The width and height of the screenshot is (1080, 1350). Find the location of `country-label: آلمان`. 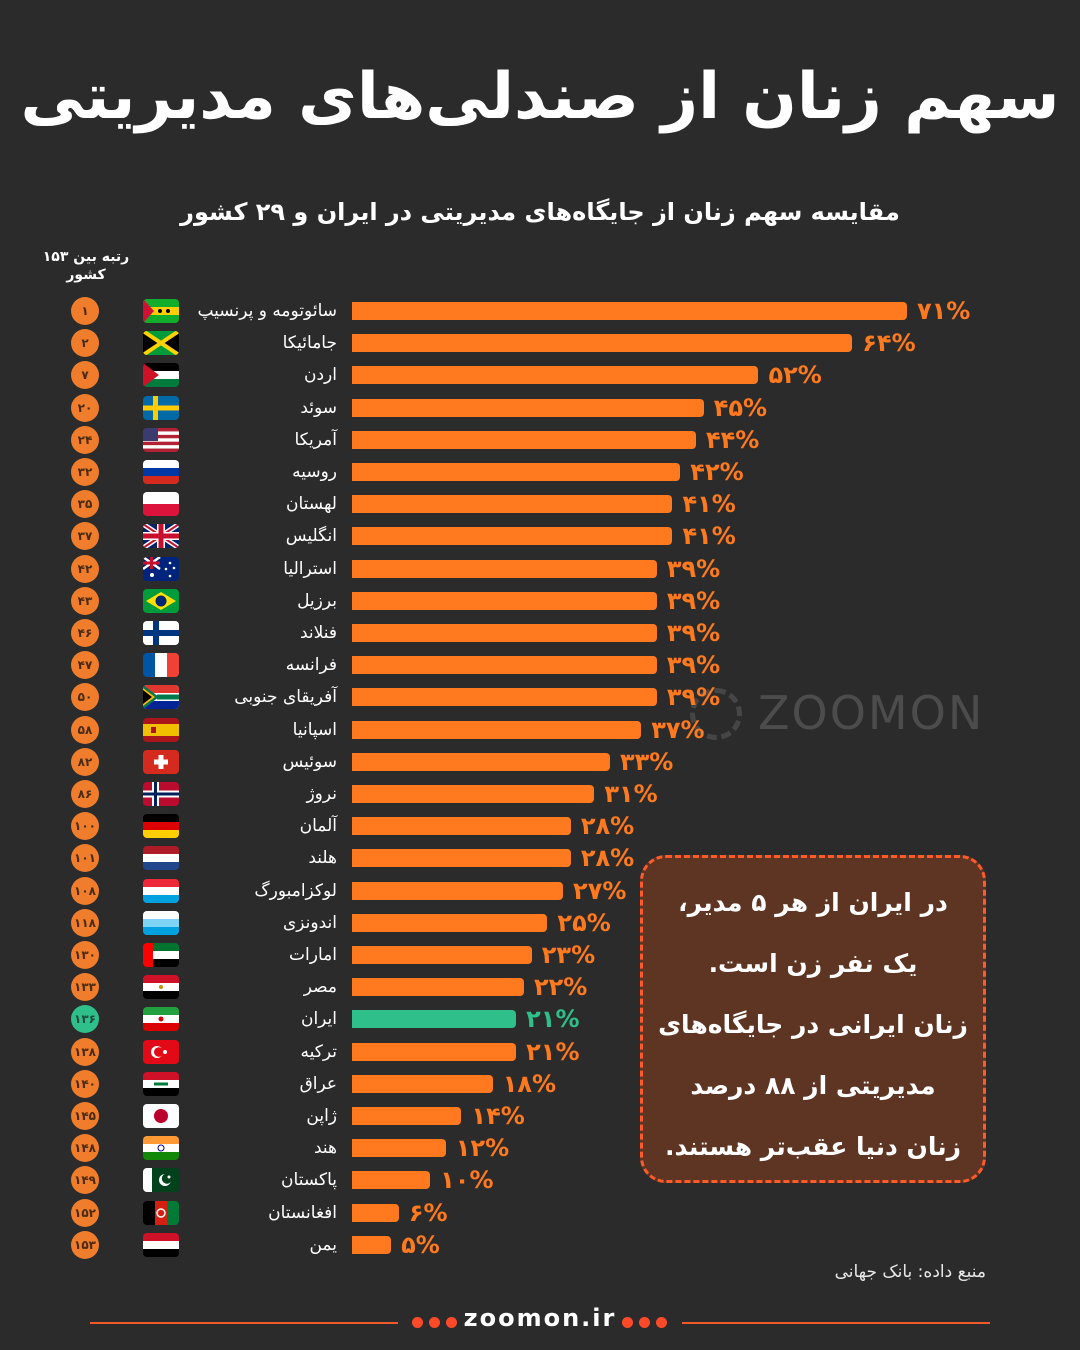

country-label: آلمان is located at coordinates (318, 826).